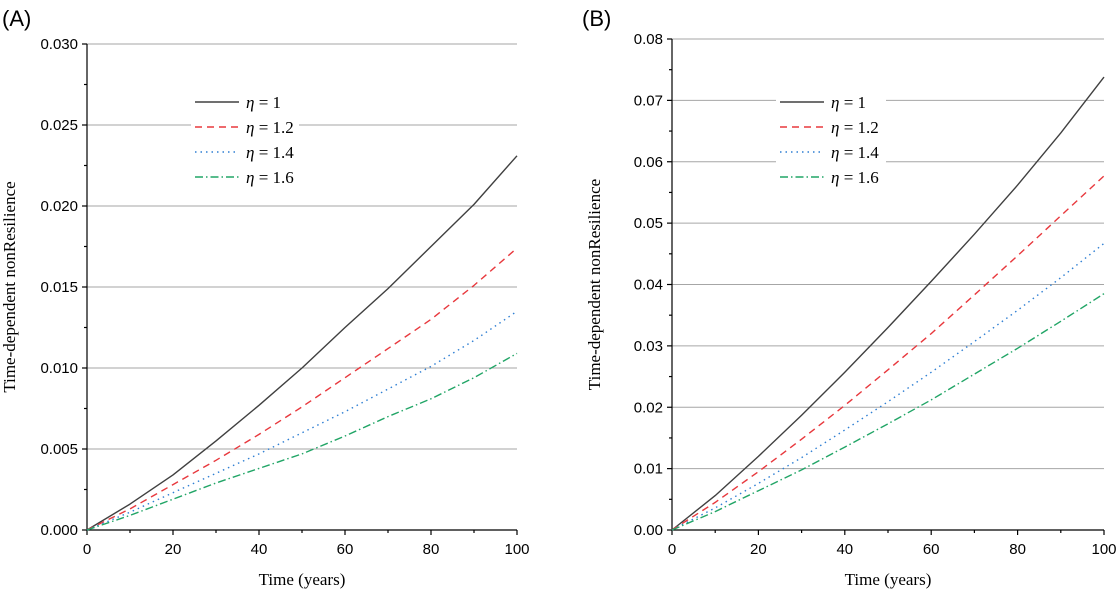  What do you see at coordinates (648, 223) in the screenshot?
I see `y-tick-label: 0.05` at bounding box center [648, 223].